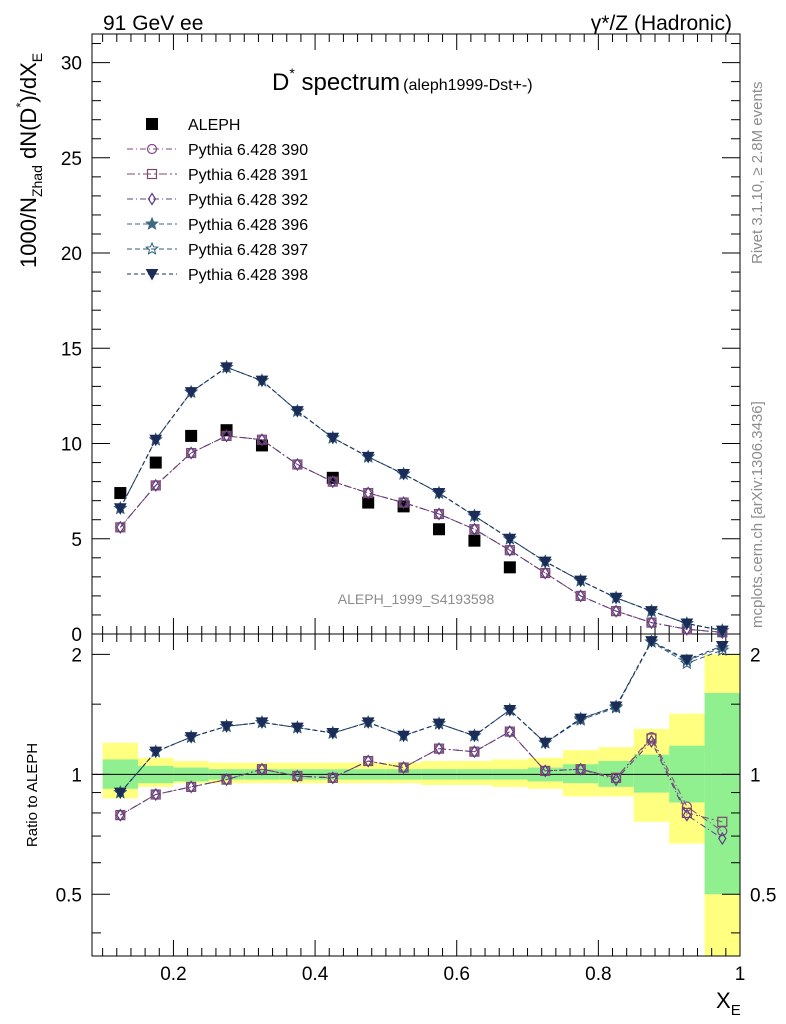 This screenshot has height=1024, width=786. Describe the element at coordinates (193, 125) in the screenshot. I see `legend-entry: ALEPH` at that location.